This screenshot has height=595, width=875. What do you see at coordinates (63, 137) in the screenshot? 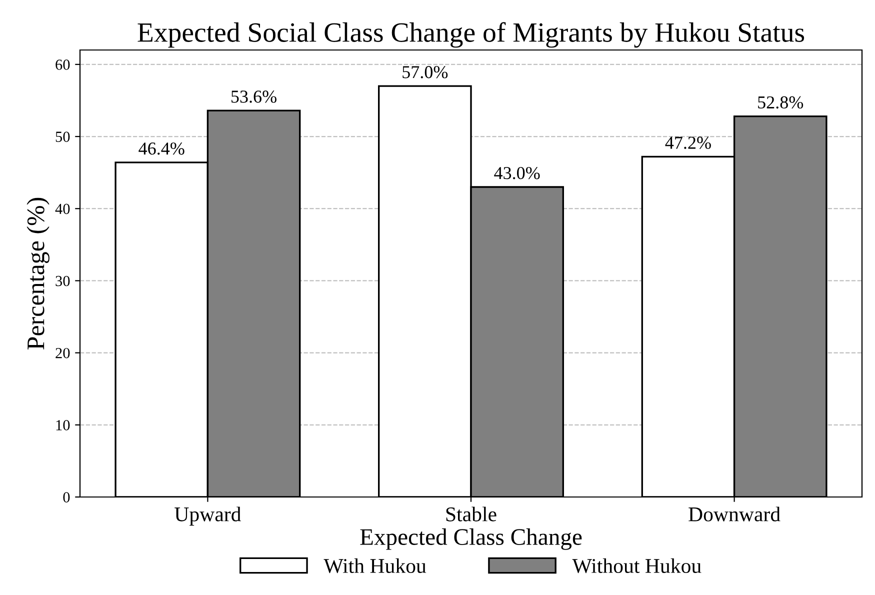
I see `y-tick-label: 50` at bounding box center [63, 137].